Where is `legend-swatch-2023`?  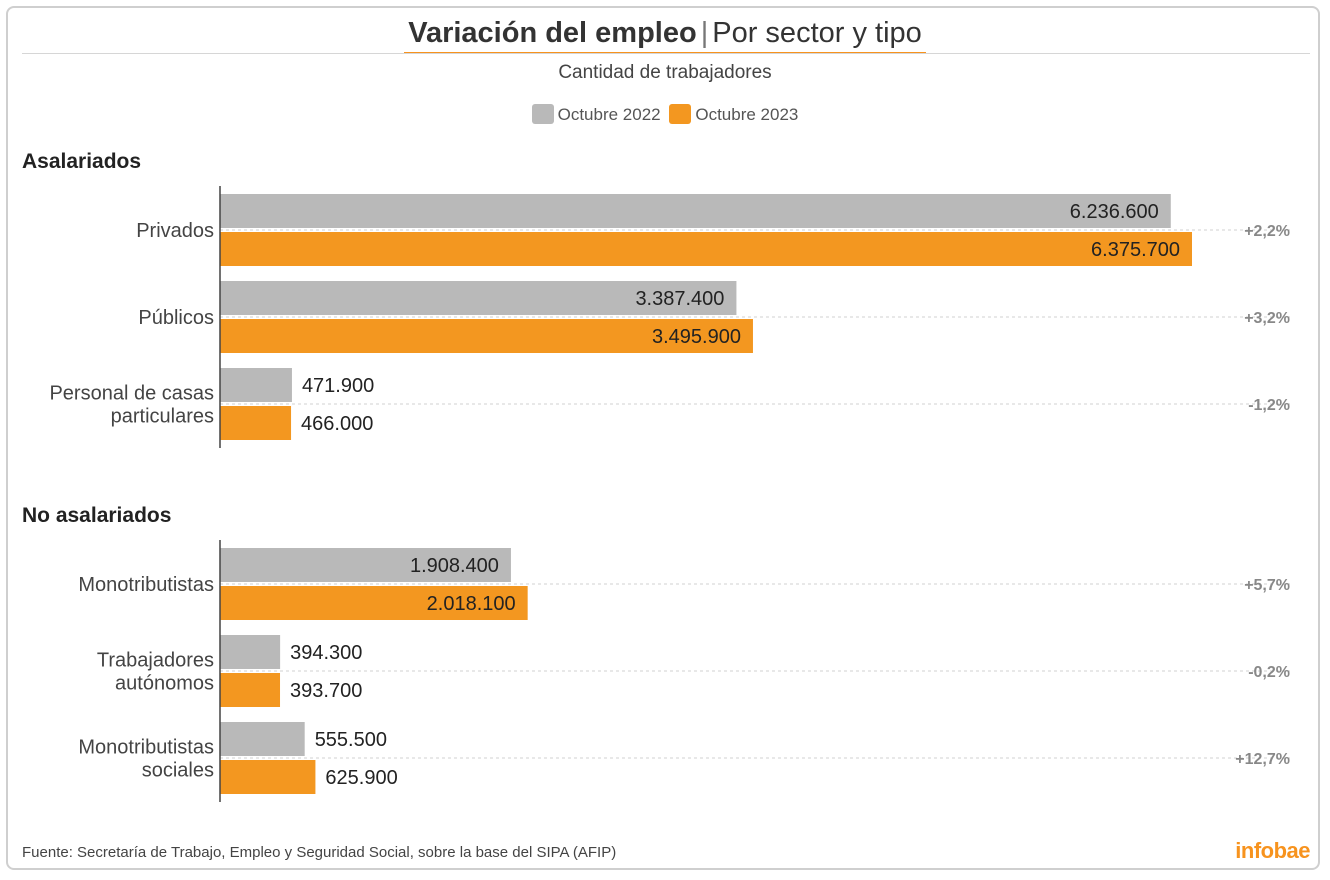 legend-swatch-2023 is located at coordinates (680, 114).